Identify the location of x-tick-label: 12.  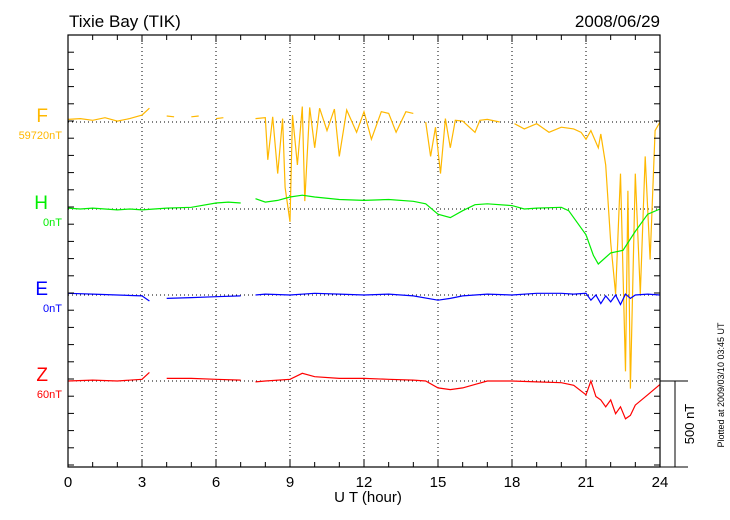
(364, 482).